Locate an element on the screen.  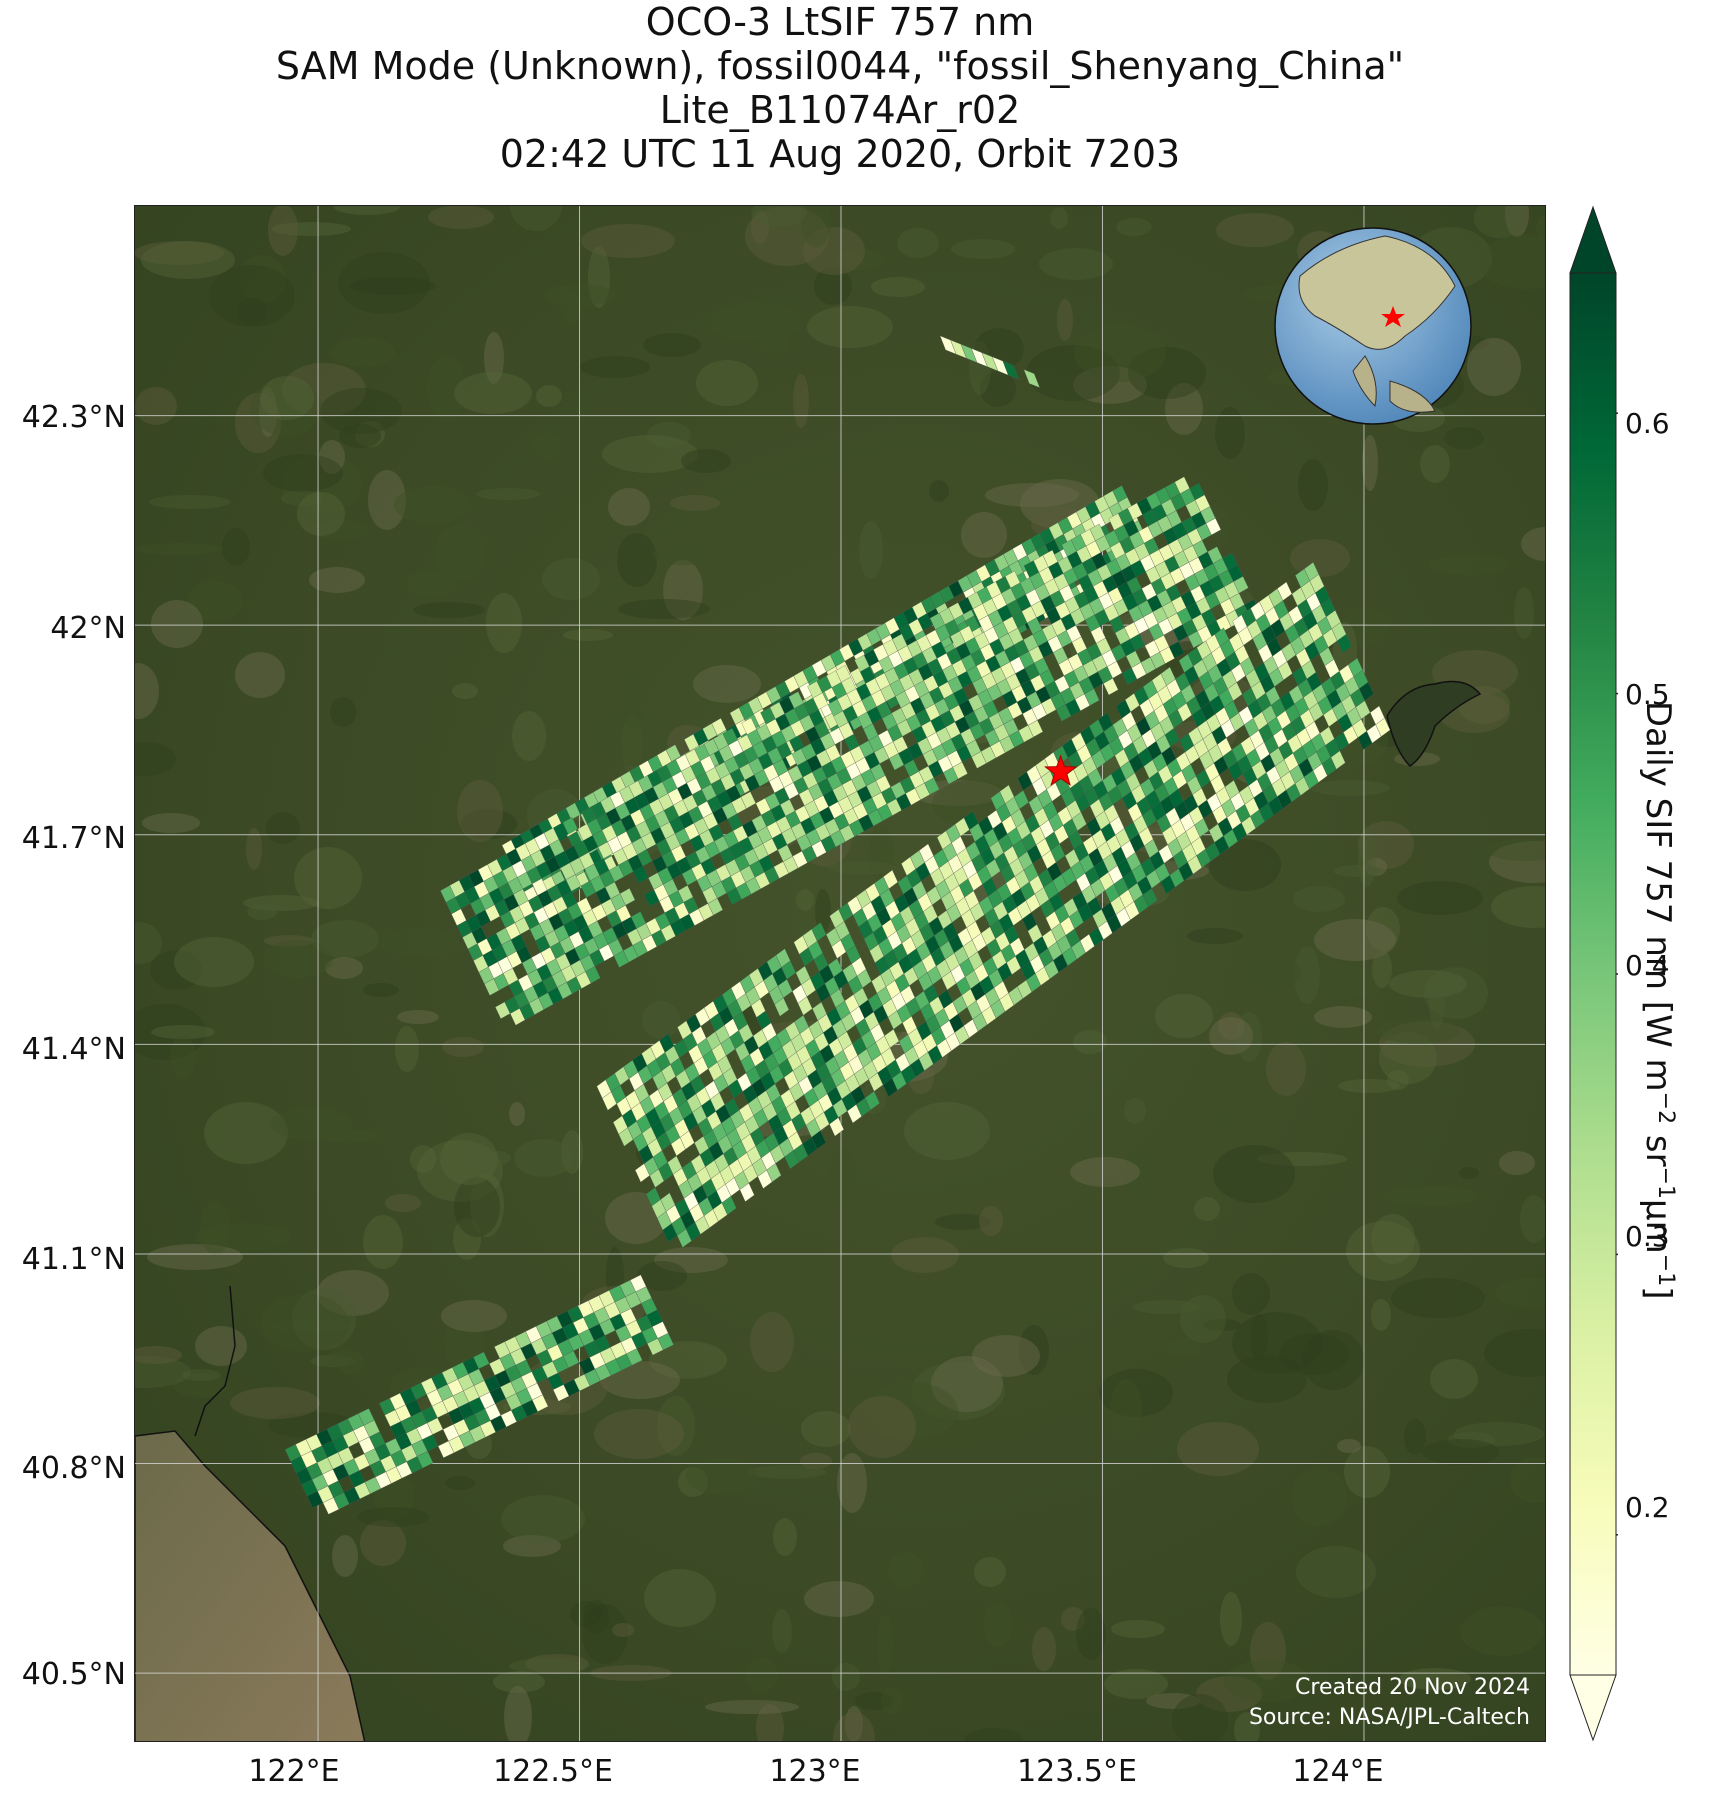
globe-asia is located at coordinates (1377, 292).